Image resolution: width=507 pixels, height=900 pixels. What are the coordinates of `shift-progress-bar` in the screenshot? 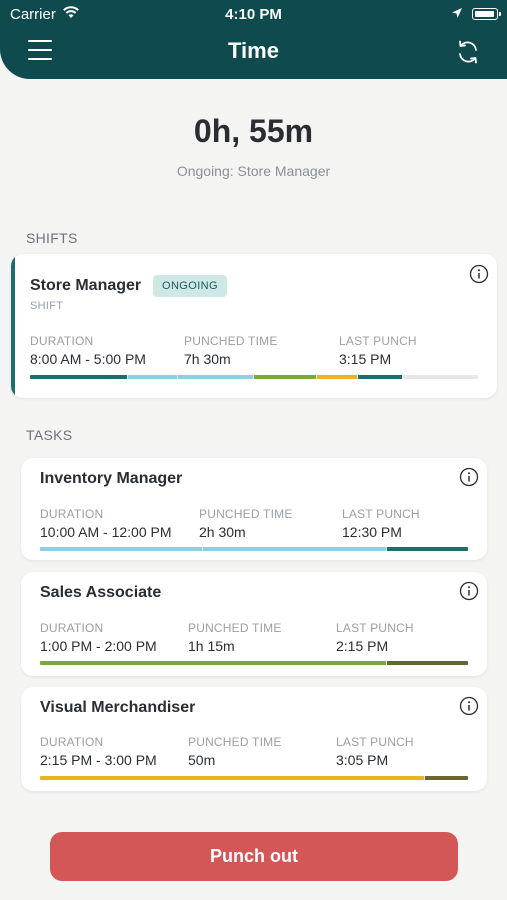 It's located at (254, 377).